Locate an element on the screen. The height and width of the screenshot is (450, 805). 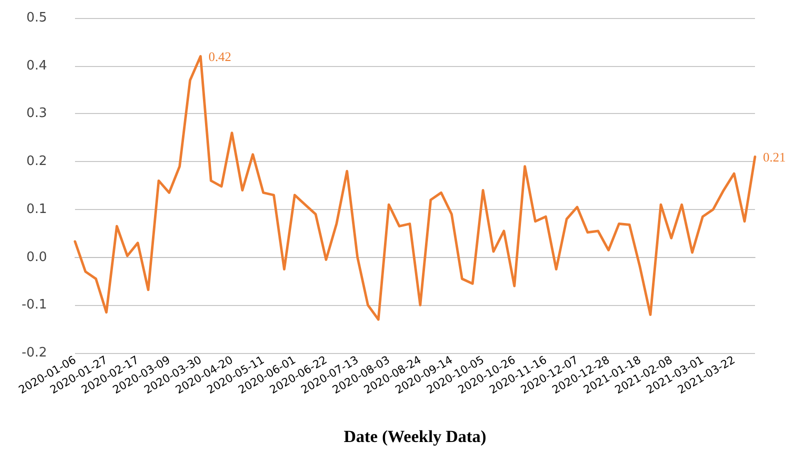
data-label: 0.42 is located at coordinates (220, 56).